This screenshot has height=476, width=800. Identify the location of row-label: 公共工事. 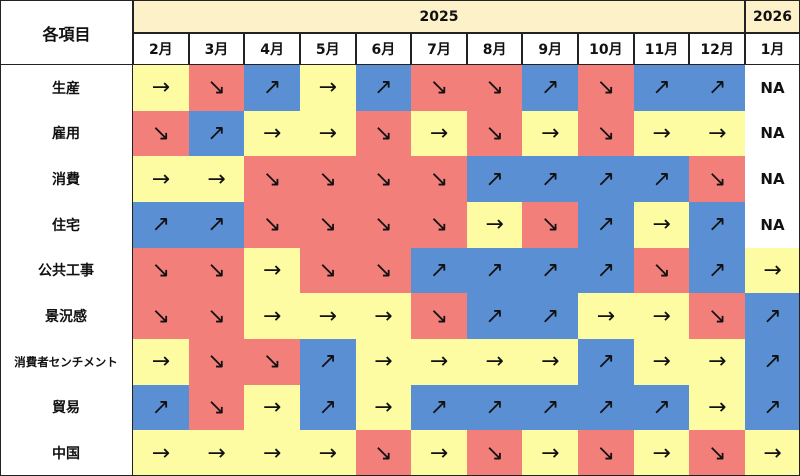
(66, 270).